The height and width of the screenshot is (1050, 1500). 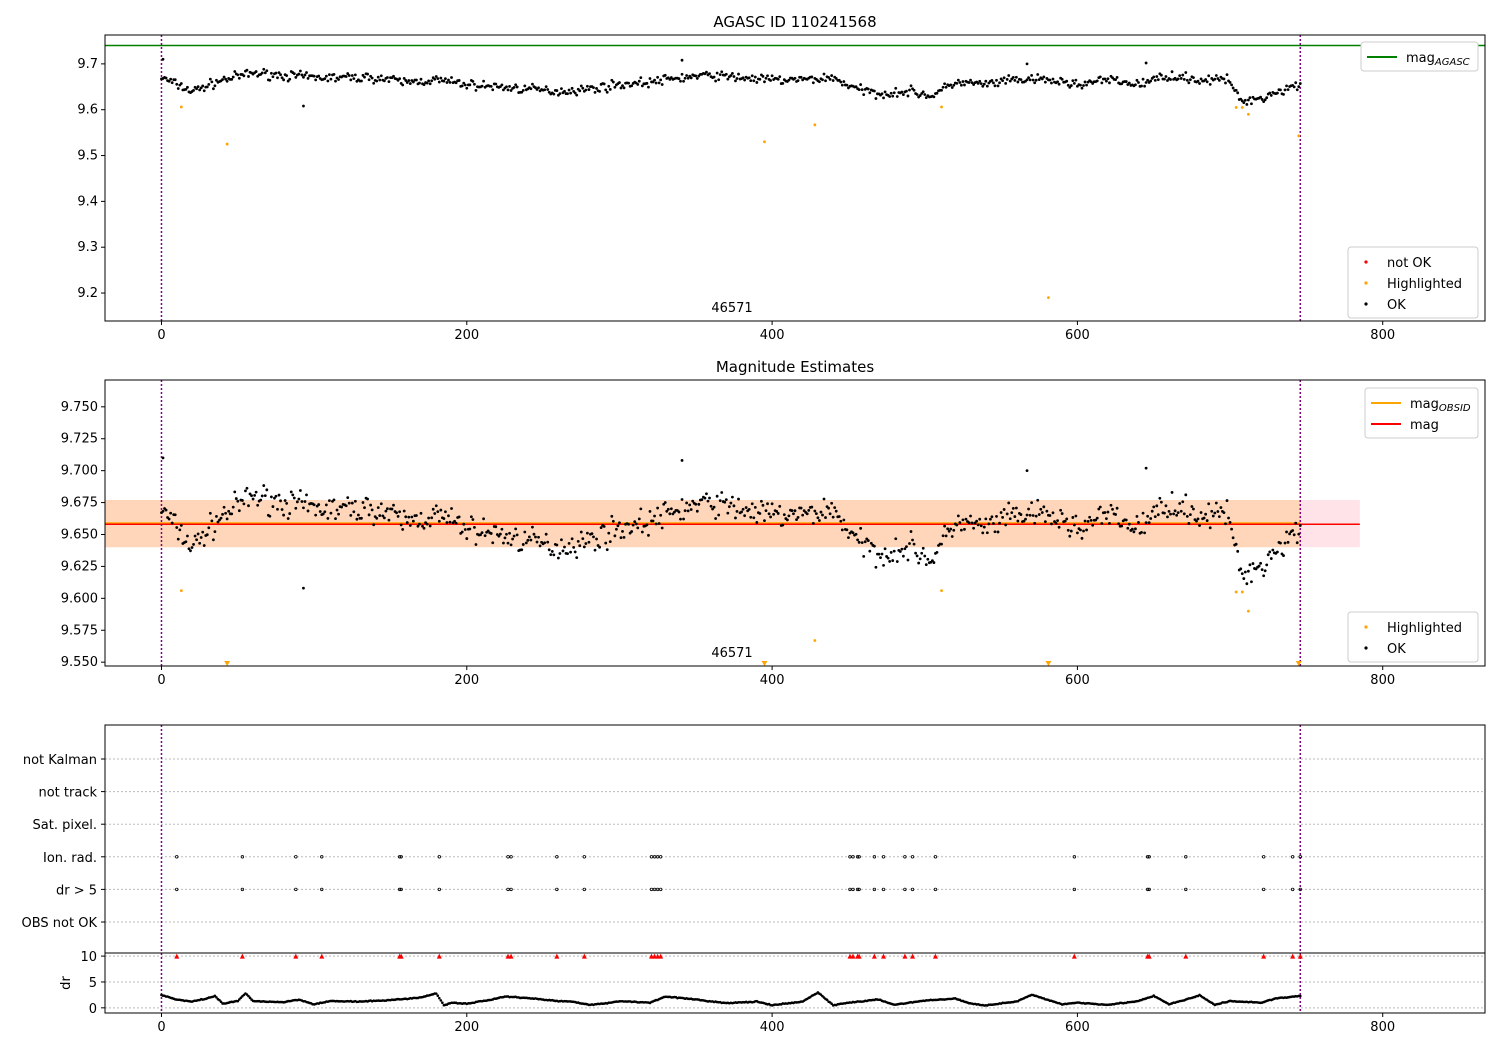 I want to click on x-tick-label: 0, so click(x=161, y=680).